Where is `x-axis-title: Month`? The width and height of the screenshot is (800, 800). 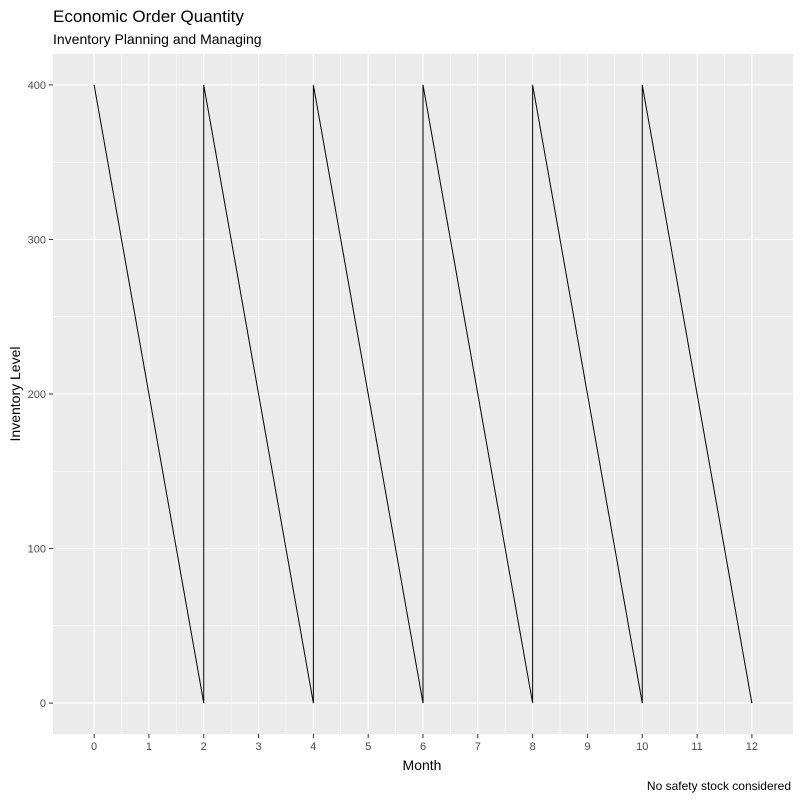 x-axis-title: Month is located at coordinates (422, 765).